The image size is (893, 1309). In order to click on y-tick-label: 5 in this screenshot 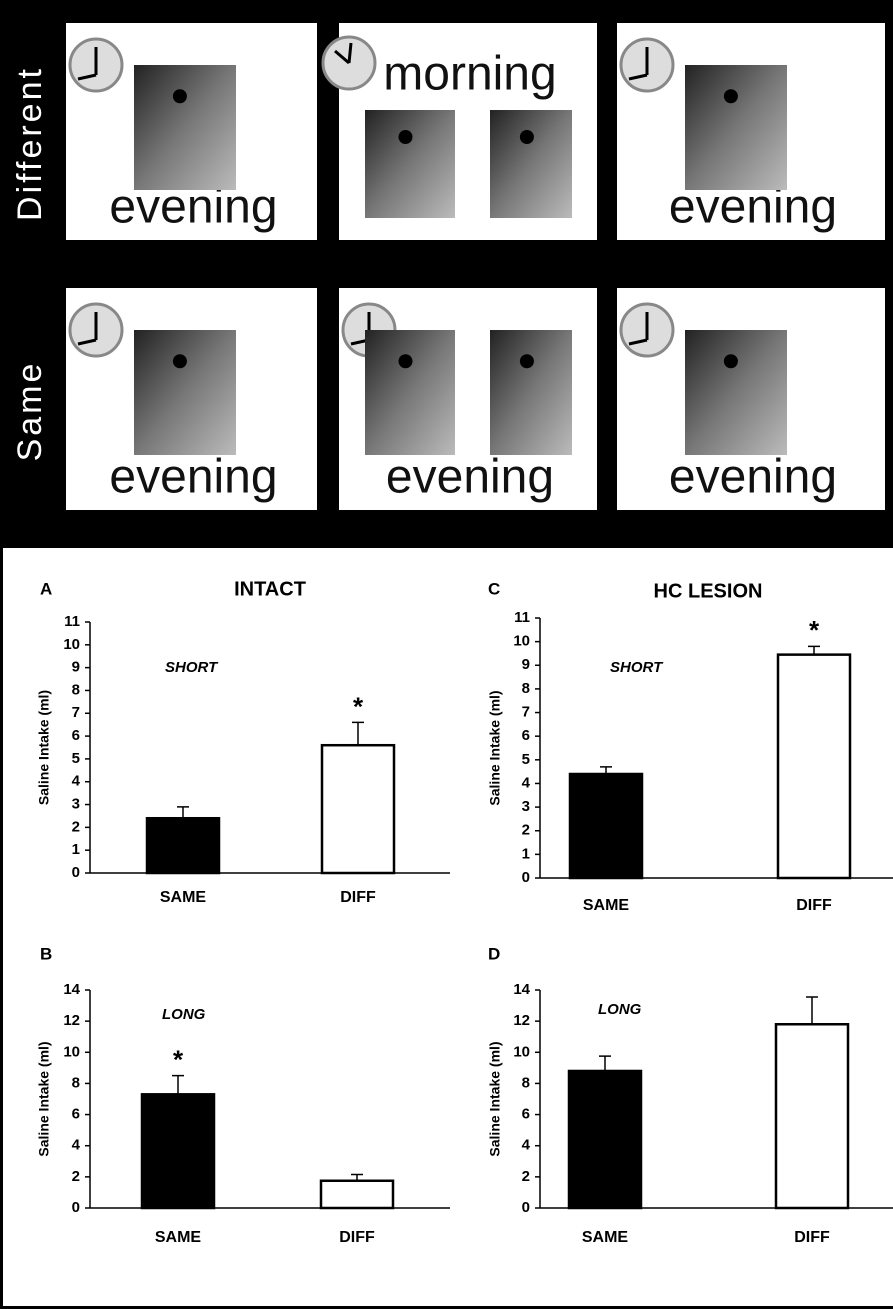, I will do `click(526, 759)`.